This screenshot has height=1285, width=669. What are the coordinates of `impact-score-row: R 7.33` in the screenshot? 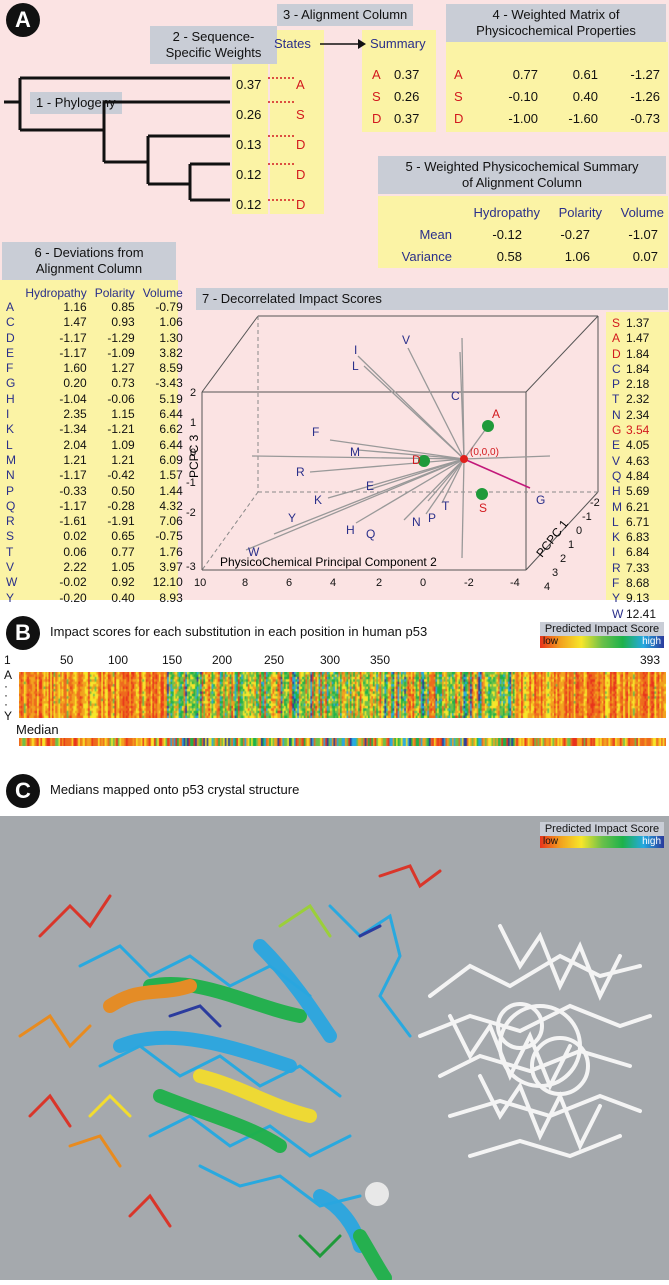 It's located at (634, 568).